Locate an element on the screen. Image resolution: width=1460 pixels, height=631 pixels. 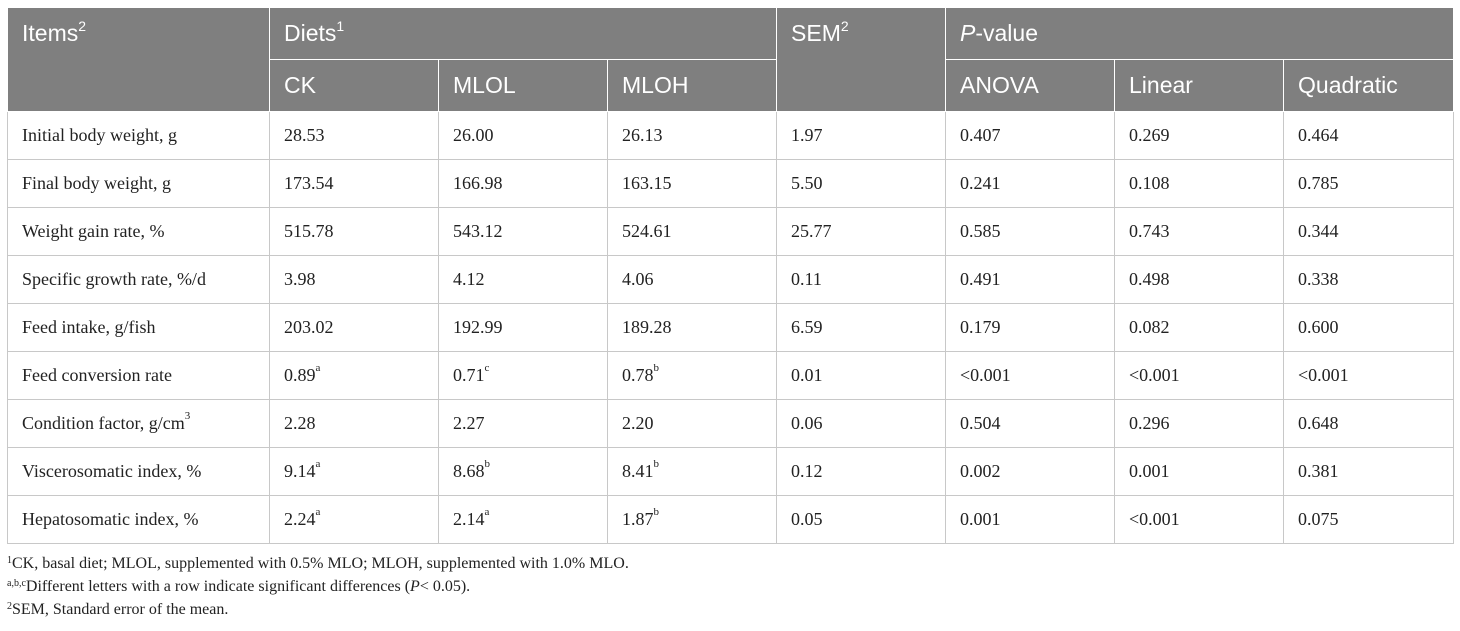
cell-quadratic: 0.785 is located at coordinates (1369, 183).